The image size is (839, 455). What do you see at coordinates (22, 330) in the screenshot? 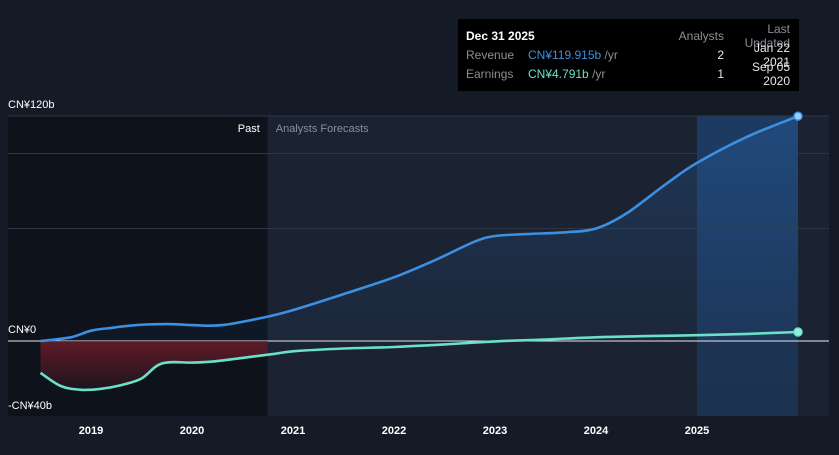
I see `y-tick-label: CN¥0` at bounding box center [22, 330].